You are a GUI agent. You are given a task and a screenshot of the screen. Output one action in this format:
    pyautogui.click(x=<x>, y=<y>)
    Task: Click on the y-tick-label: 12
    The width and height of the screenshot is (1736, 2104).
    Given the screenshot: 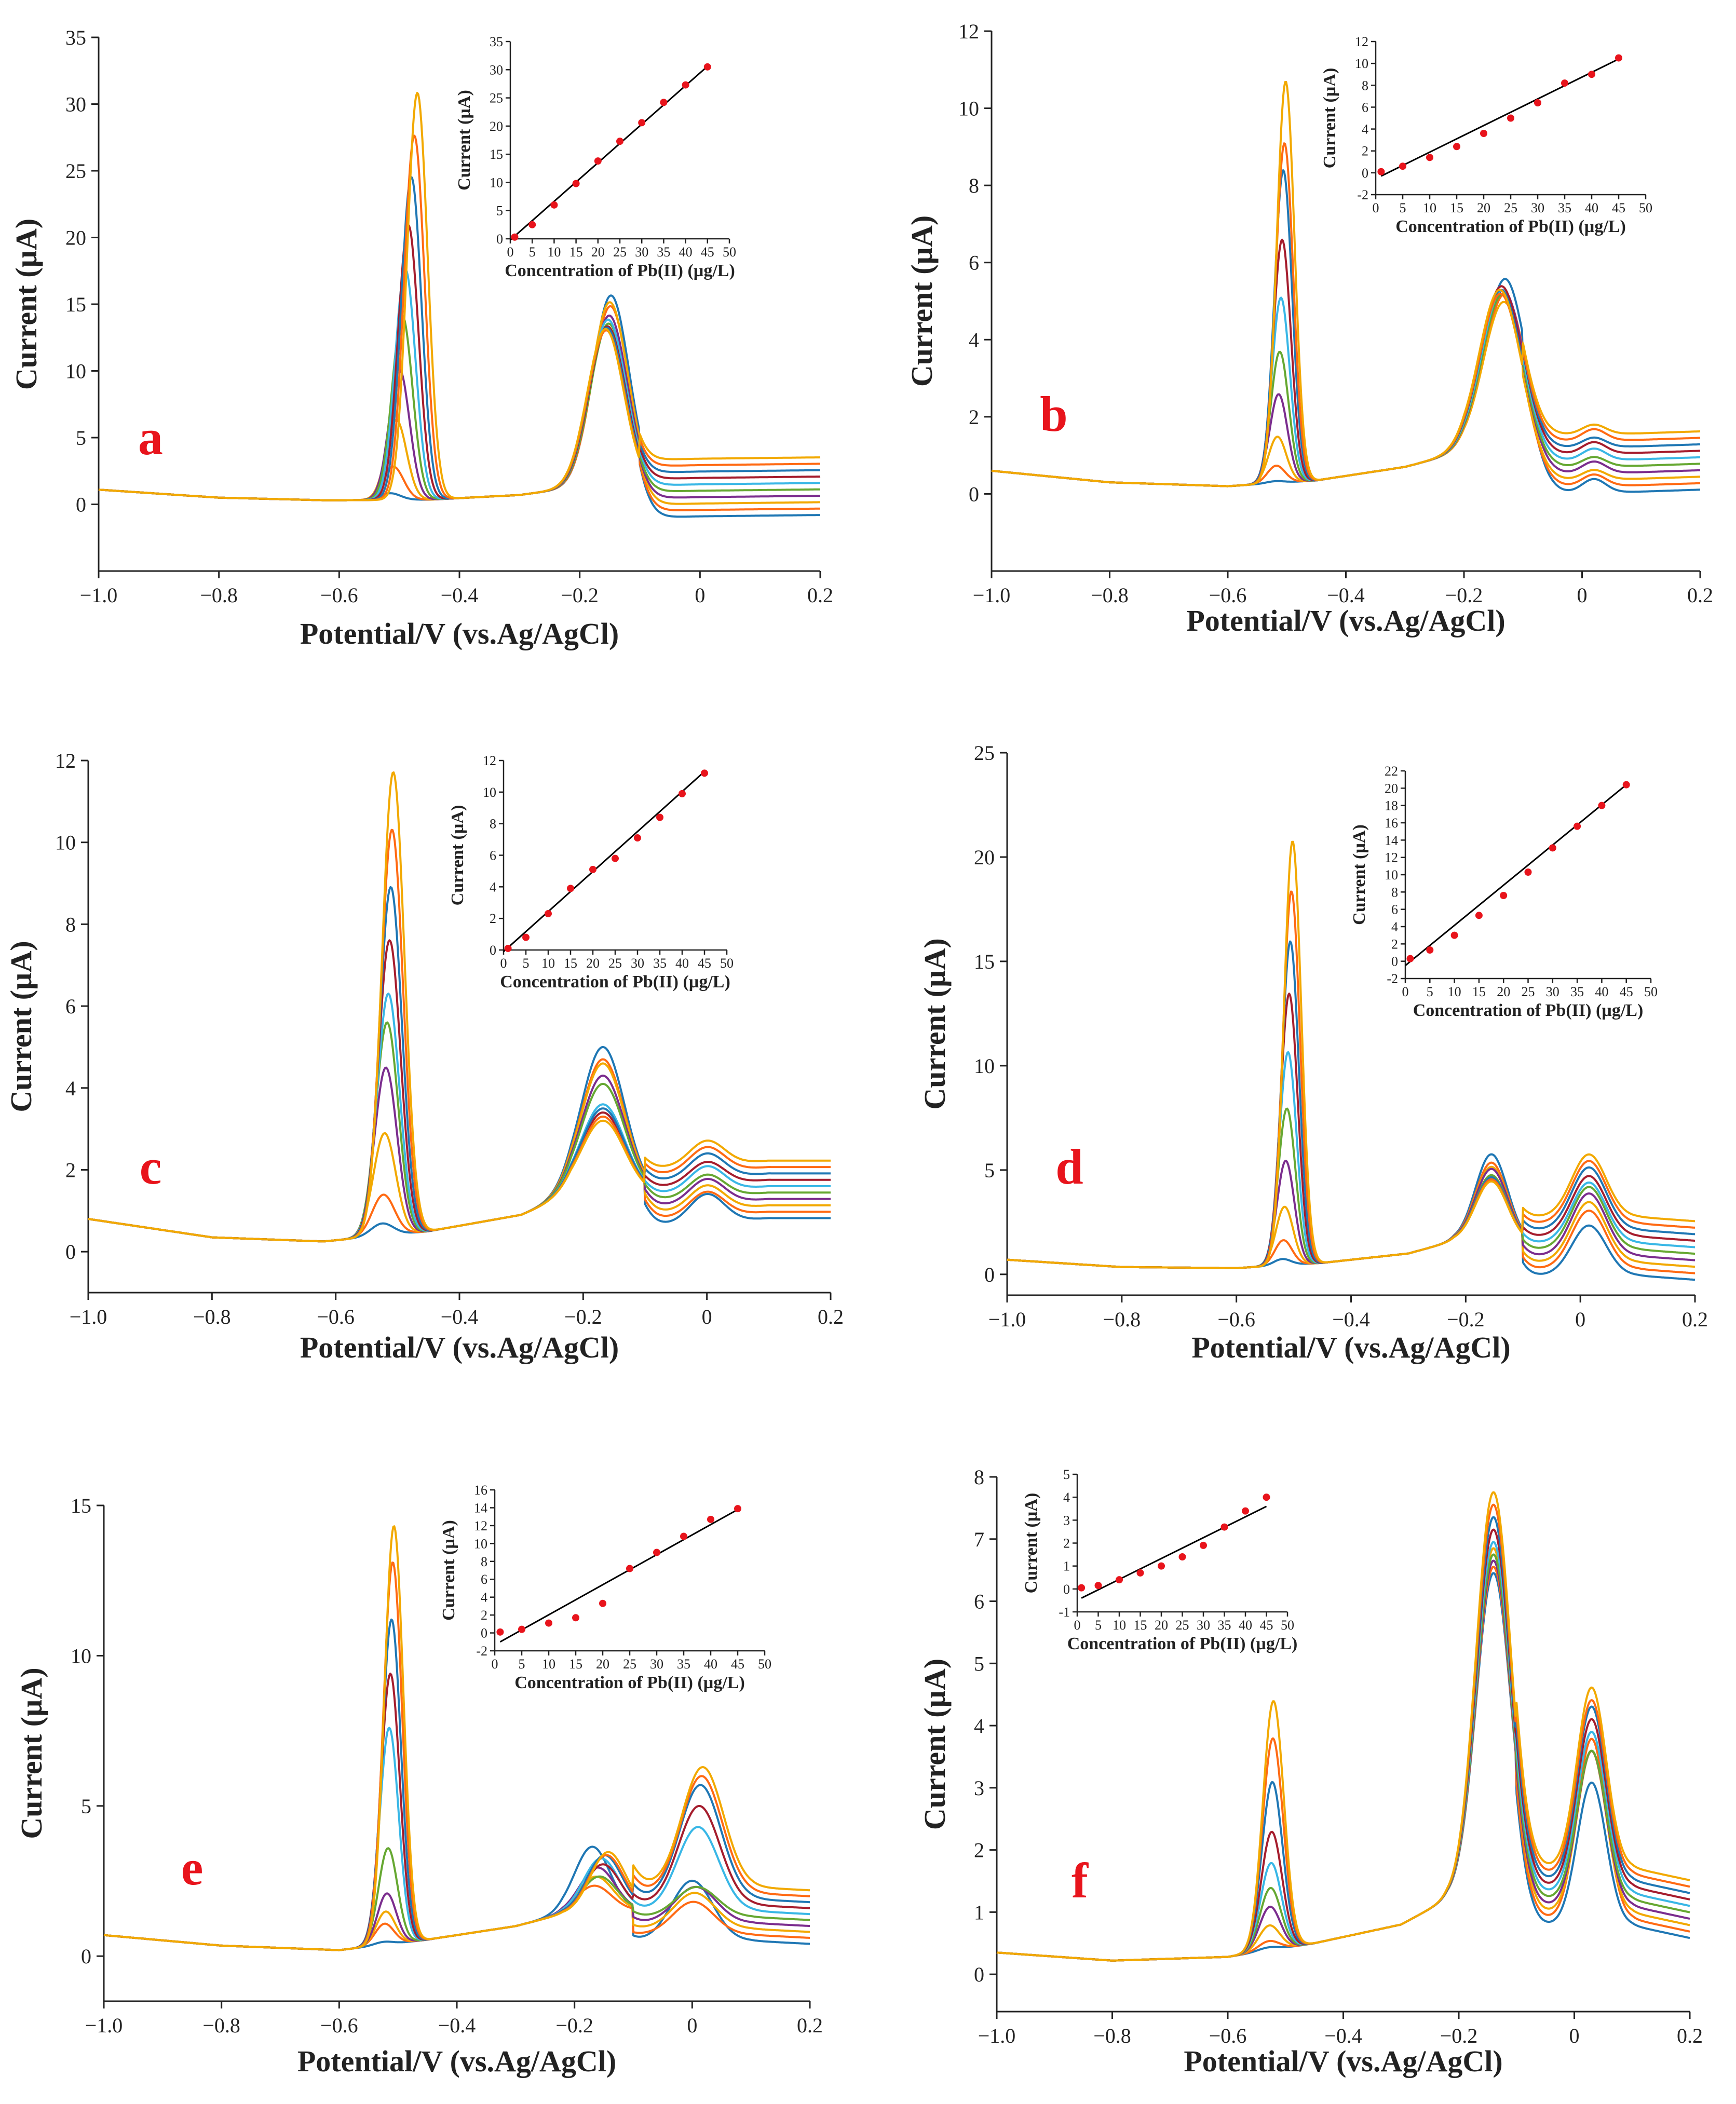 What is the action you would take?
    pyautogui.click(x=65, y=760)
    